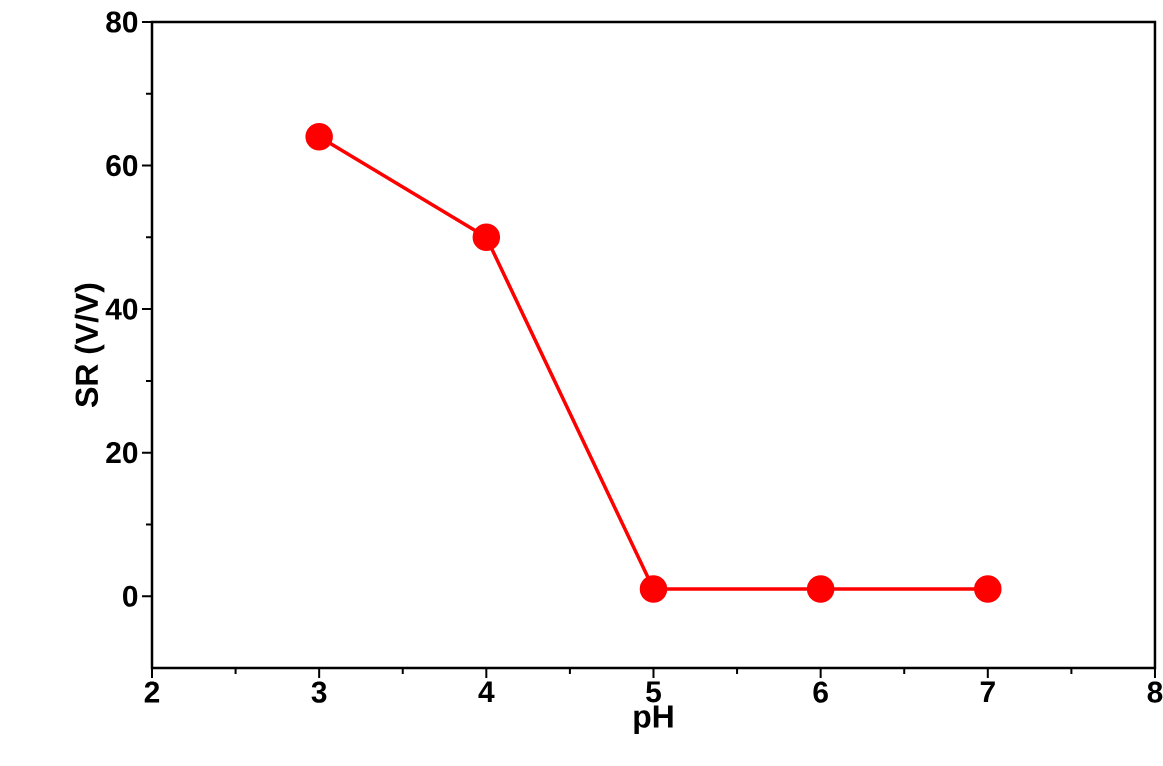 This screenshot has width=1163, height=766. Describe the element at coordinates (987, 692) in the screenshot. I see `x-tick-label: 7` at that location.